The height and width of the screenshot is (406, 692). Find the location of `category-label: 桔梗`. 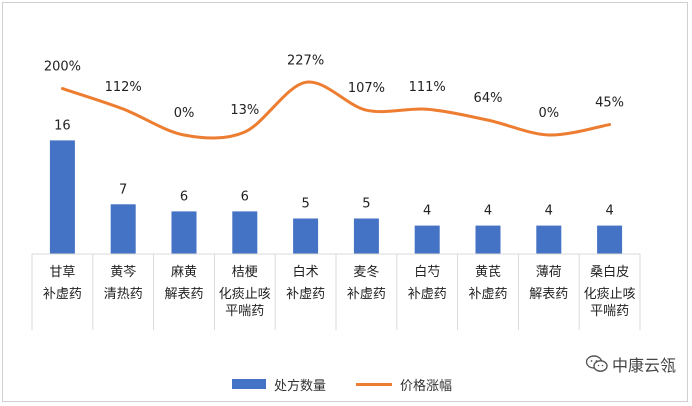

category-label: 桔梗 is located at coordinates (245, 272).